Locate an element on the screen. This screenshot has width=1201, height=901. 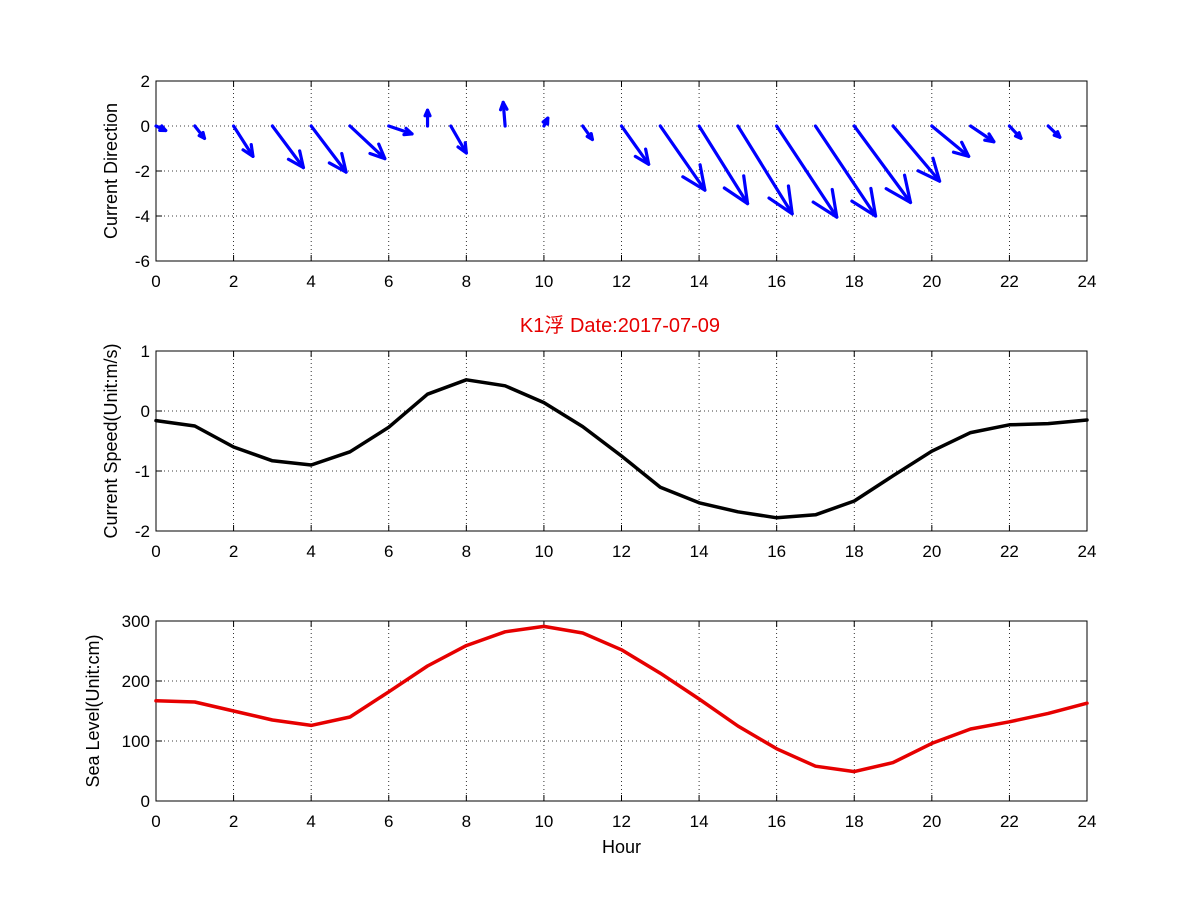
x-axis-label: Hour is located at coordinates (621, 847).